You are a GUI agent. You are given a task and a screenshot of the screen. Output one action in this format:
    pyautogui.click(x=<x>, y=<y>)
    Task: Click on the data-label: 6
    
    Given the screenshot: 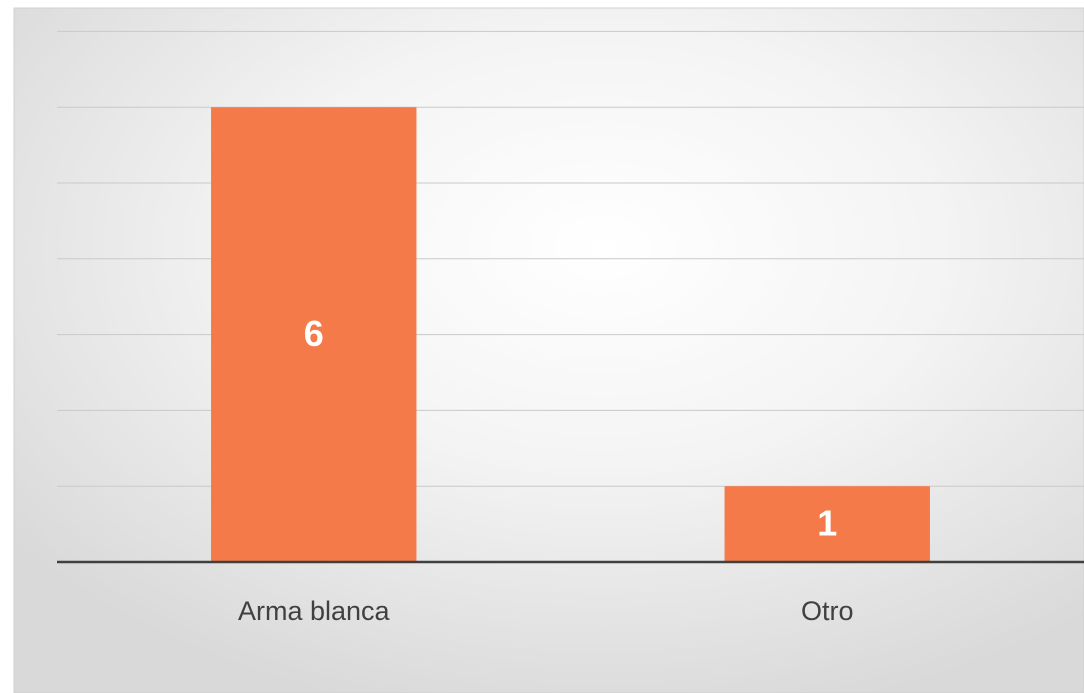 What is the action you would take?
    pyautogui.click(x=314, y=333)
    